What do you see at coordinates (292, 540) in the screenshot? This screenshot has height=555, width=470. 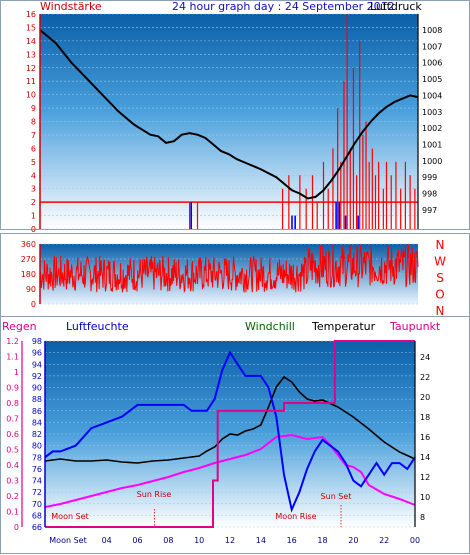 I see `bottom-x-tick-label: 16` at bounding box center [292, 540].